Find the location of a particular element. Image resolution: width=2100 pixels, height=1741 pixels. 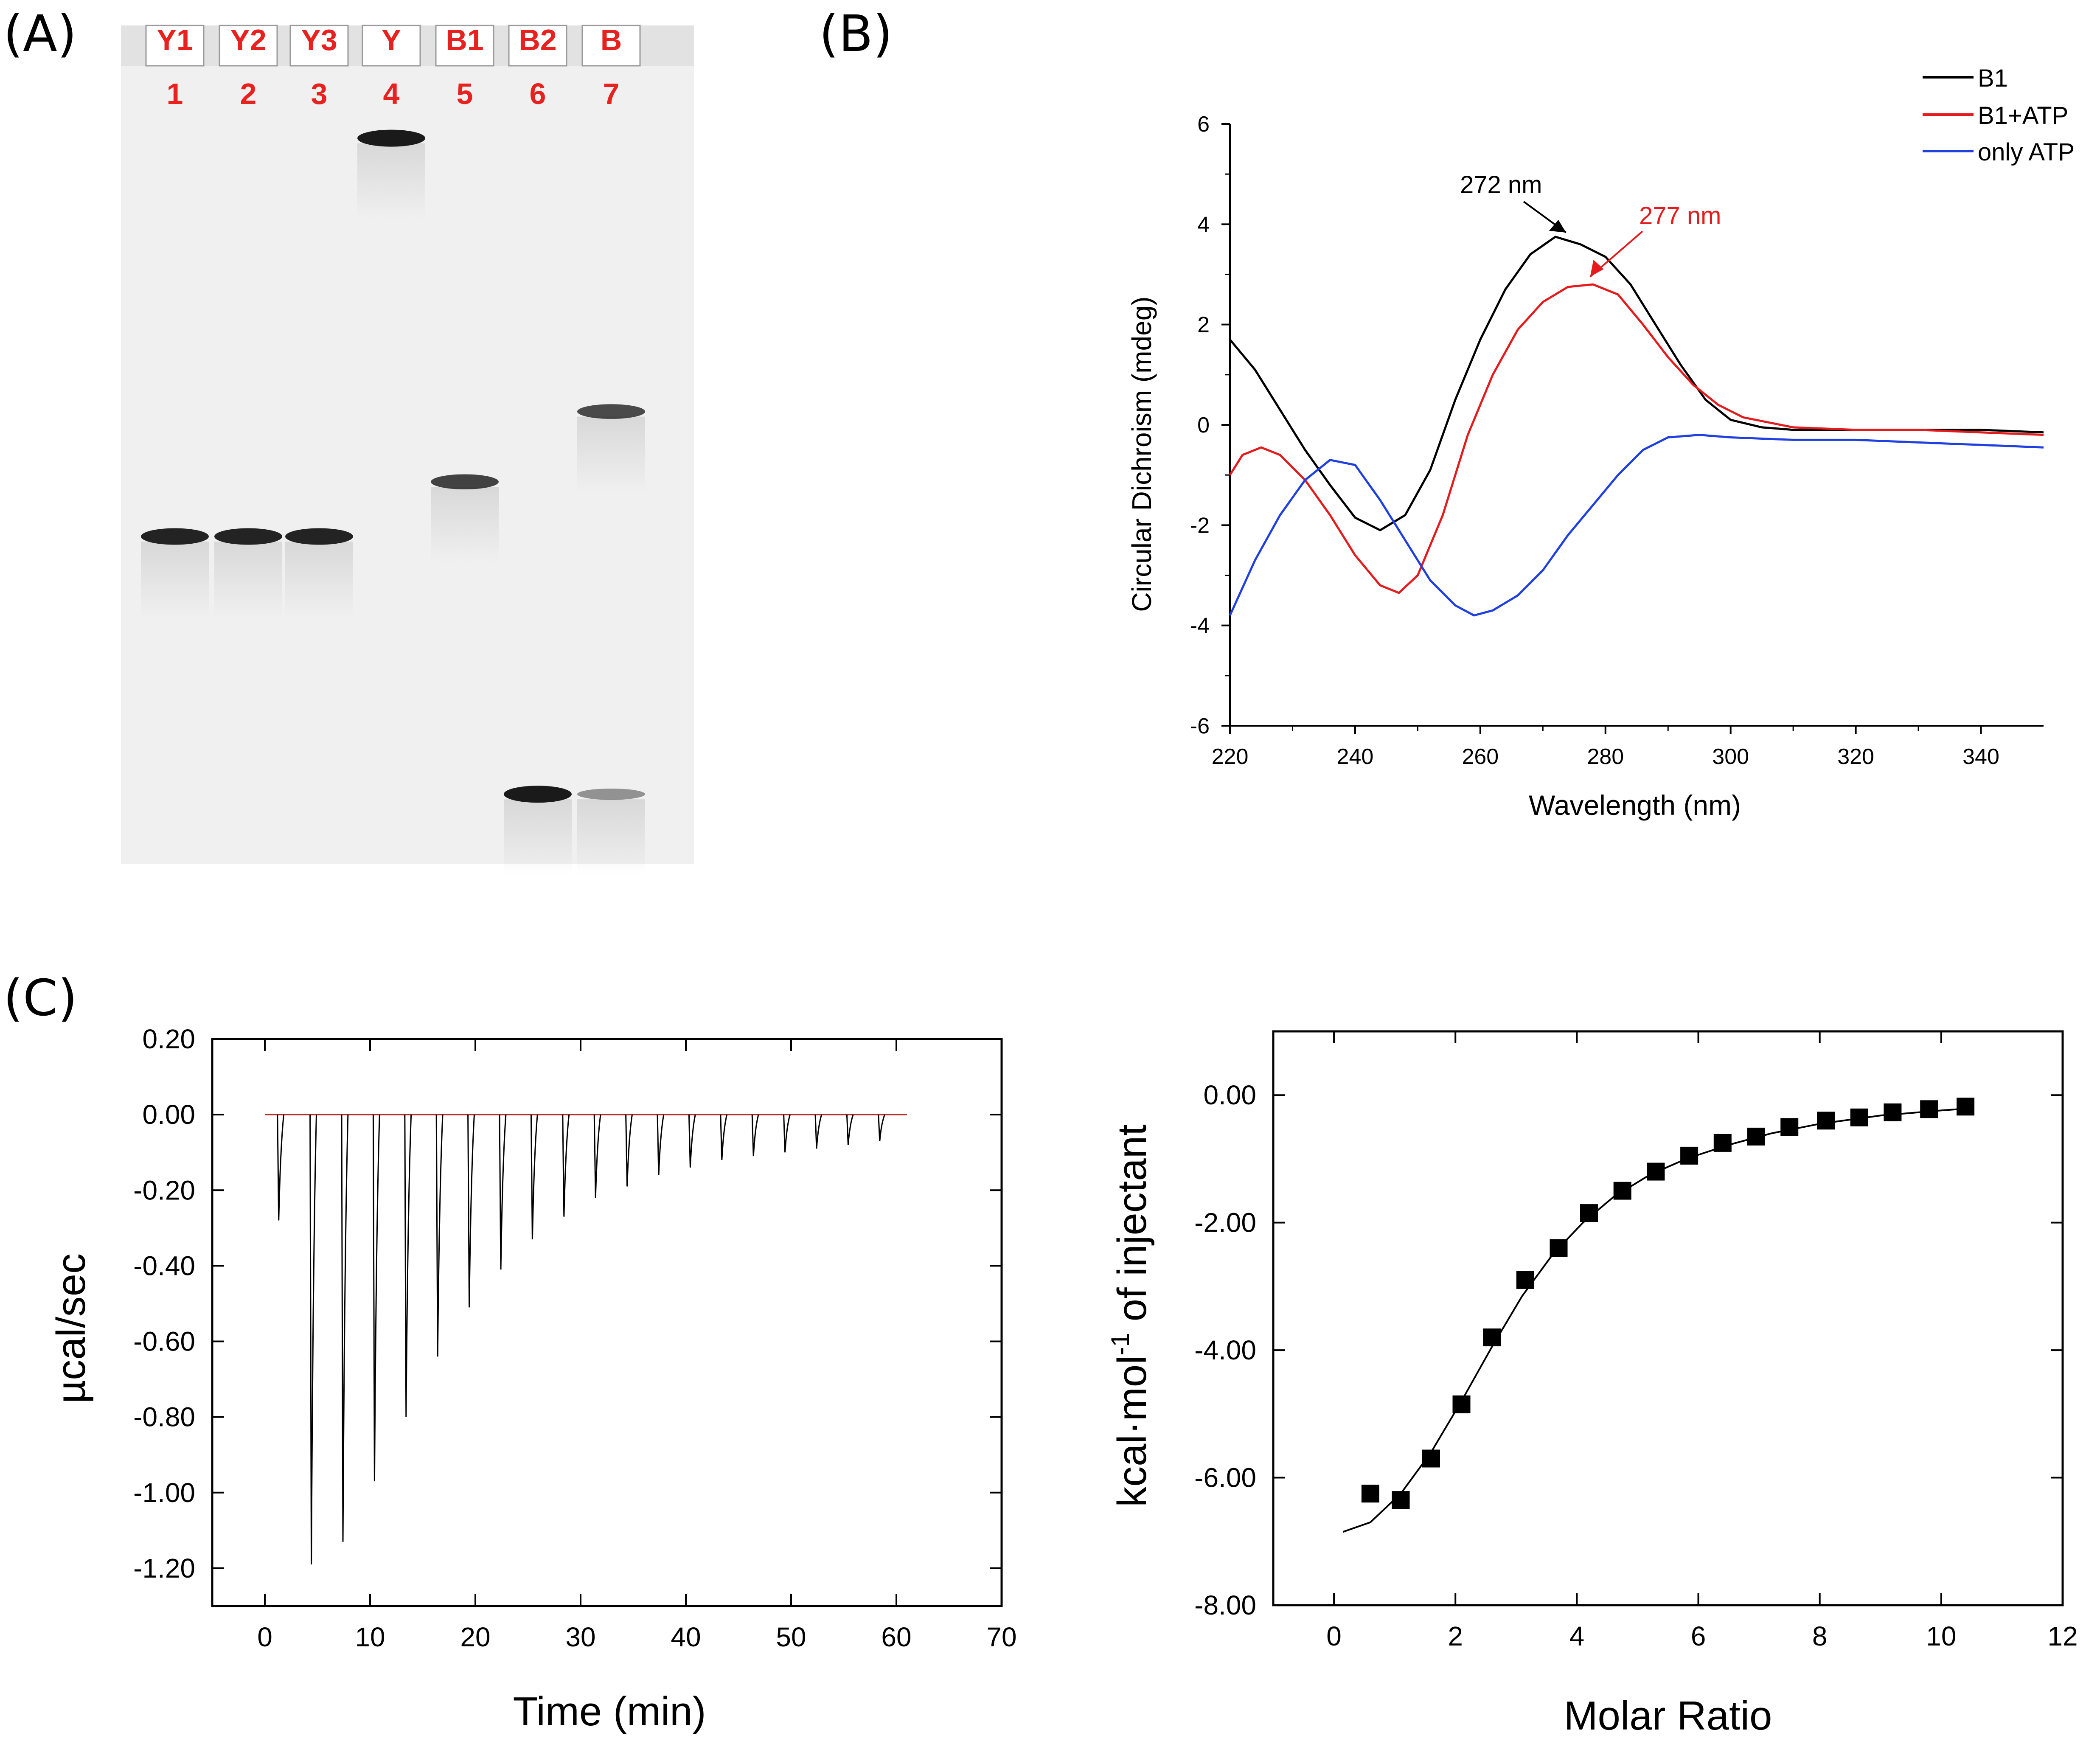

cd-y-tick-label: -2 is located at coordinates (1200, 525).